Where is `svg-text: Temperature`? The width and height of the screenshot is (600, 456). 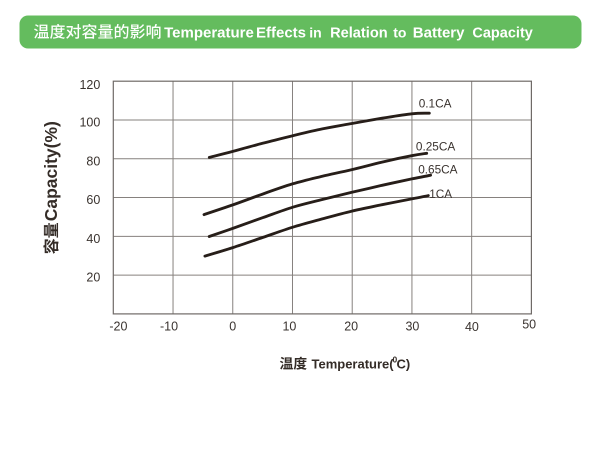
svg-text: Temperature is located at coordinates (209, 33).